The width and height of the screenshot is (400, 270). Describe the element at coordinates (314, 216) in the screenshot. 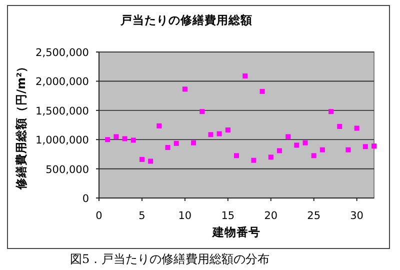

I see `x-tick-label: 25` at that location.